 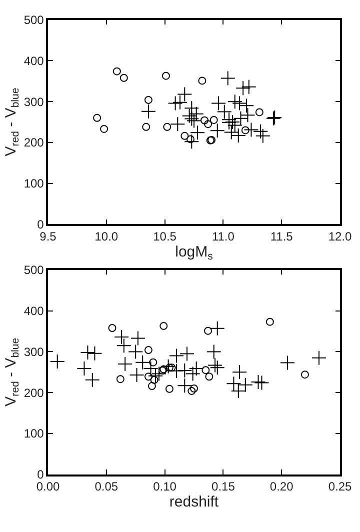 I want to click on x-tick-label: 0.10, so click(x=165, y=487).